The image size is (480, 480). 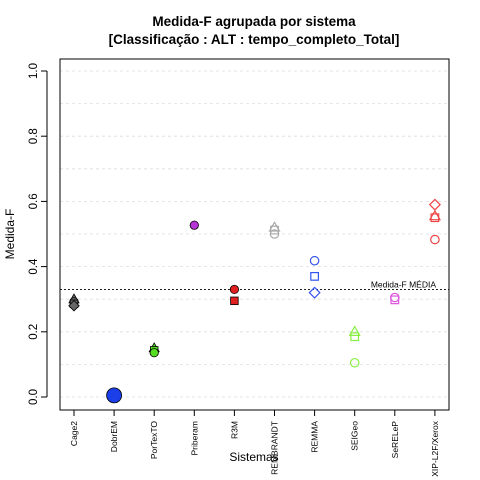 What do you see at coordinates (275, 448) in the screenshot?
I see `x-tick-label: REMBRANDT` at bounding box center [275, 448].